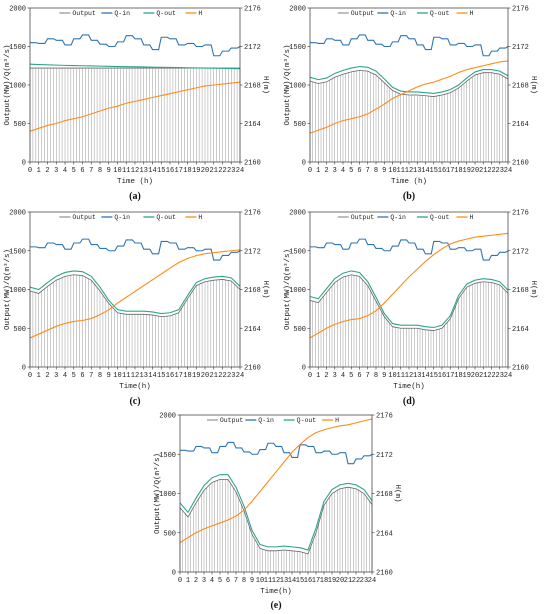 The width and height of the screenshot is (550, 614). I want to click on legend-label-qout: Q-out, so click(166, 13).